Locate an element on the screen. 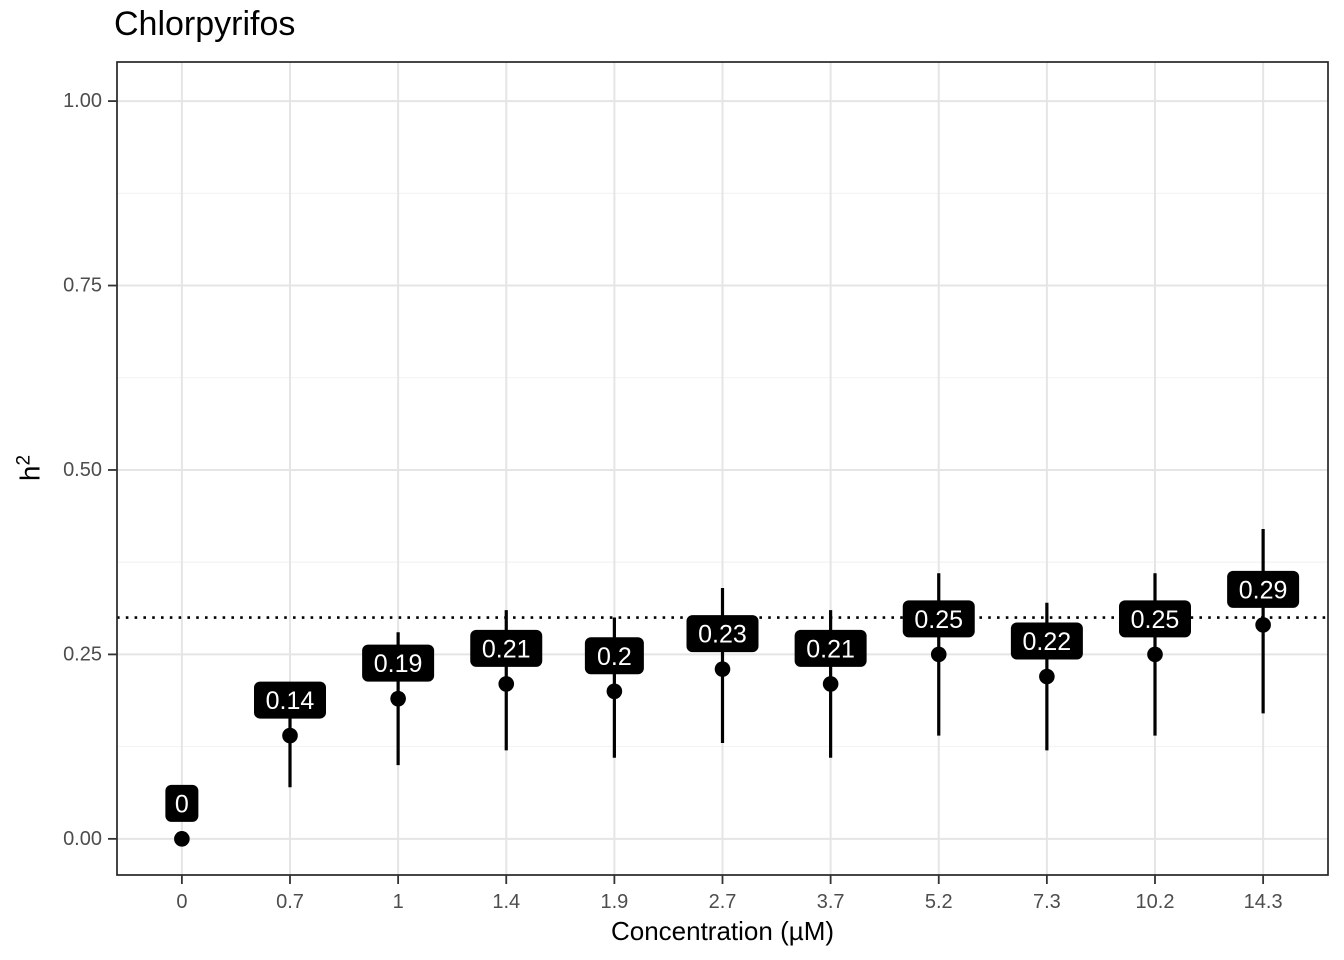  x-tick-label: 10.2 is located at coordinates (1155, 902).